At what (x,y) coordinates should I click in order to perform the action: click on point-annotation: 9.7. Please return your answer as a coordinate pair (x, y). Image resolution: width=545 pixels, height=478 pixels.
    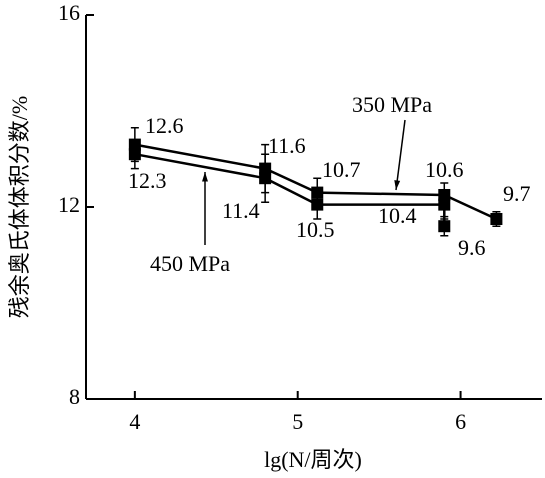
    Looking at the image, I should click on (517, 193).